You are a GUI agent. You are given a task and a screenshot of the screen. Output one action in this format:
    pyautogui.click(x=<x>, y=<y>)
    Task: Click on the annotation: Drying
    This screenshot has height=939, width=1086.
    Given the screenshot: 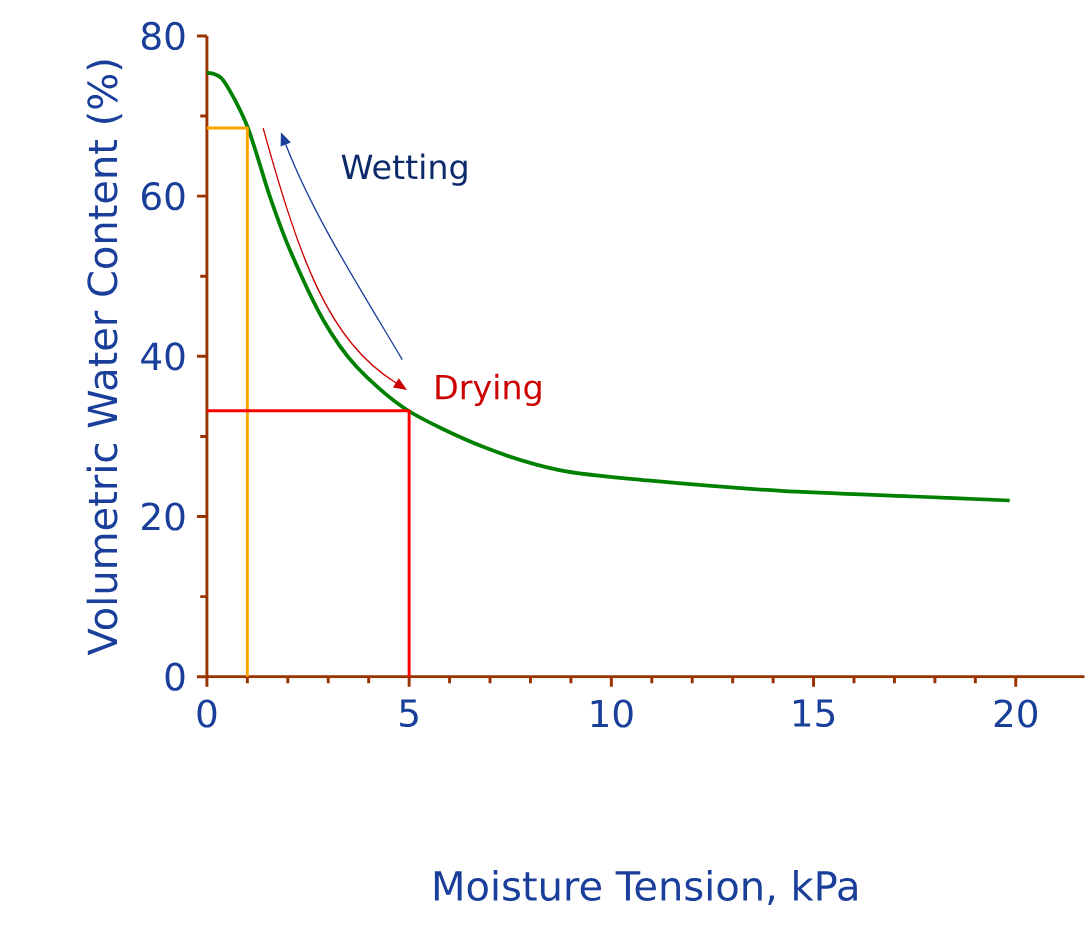 What is the action you would take?
    pyautogui.click(x=488, y=390)
    